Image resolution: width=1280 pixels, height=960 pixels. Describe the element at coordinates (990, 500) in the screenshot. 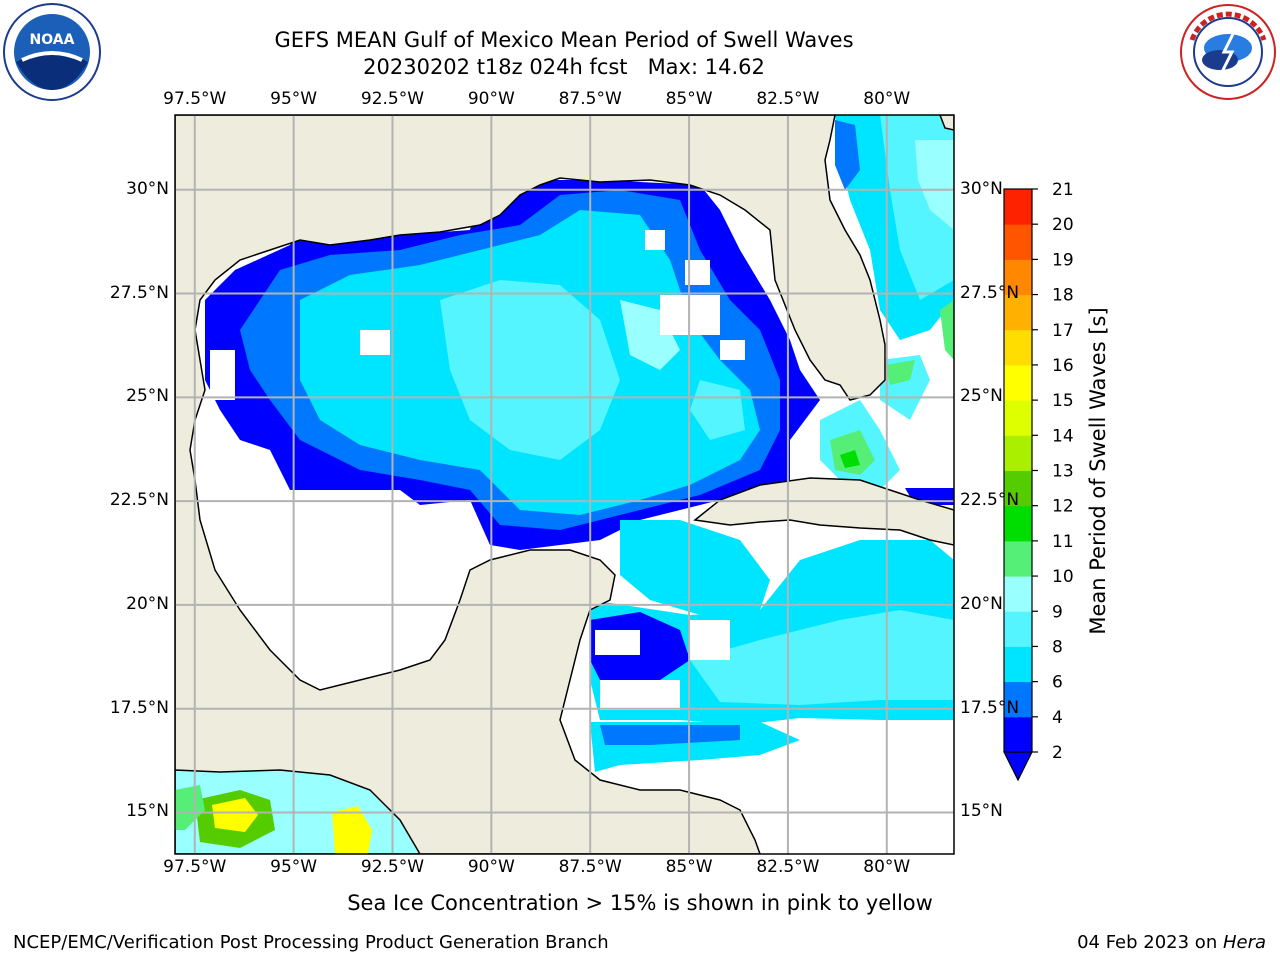

I see `lat-tick-right: 22.5°N` at that location.